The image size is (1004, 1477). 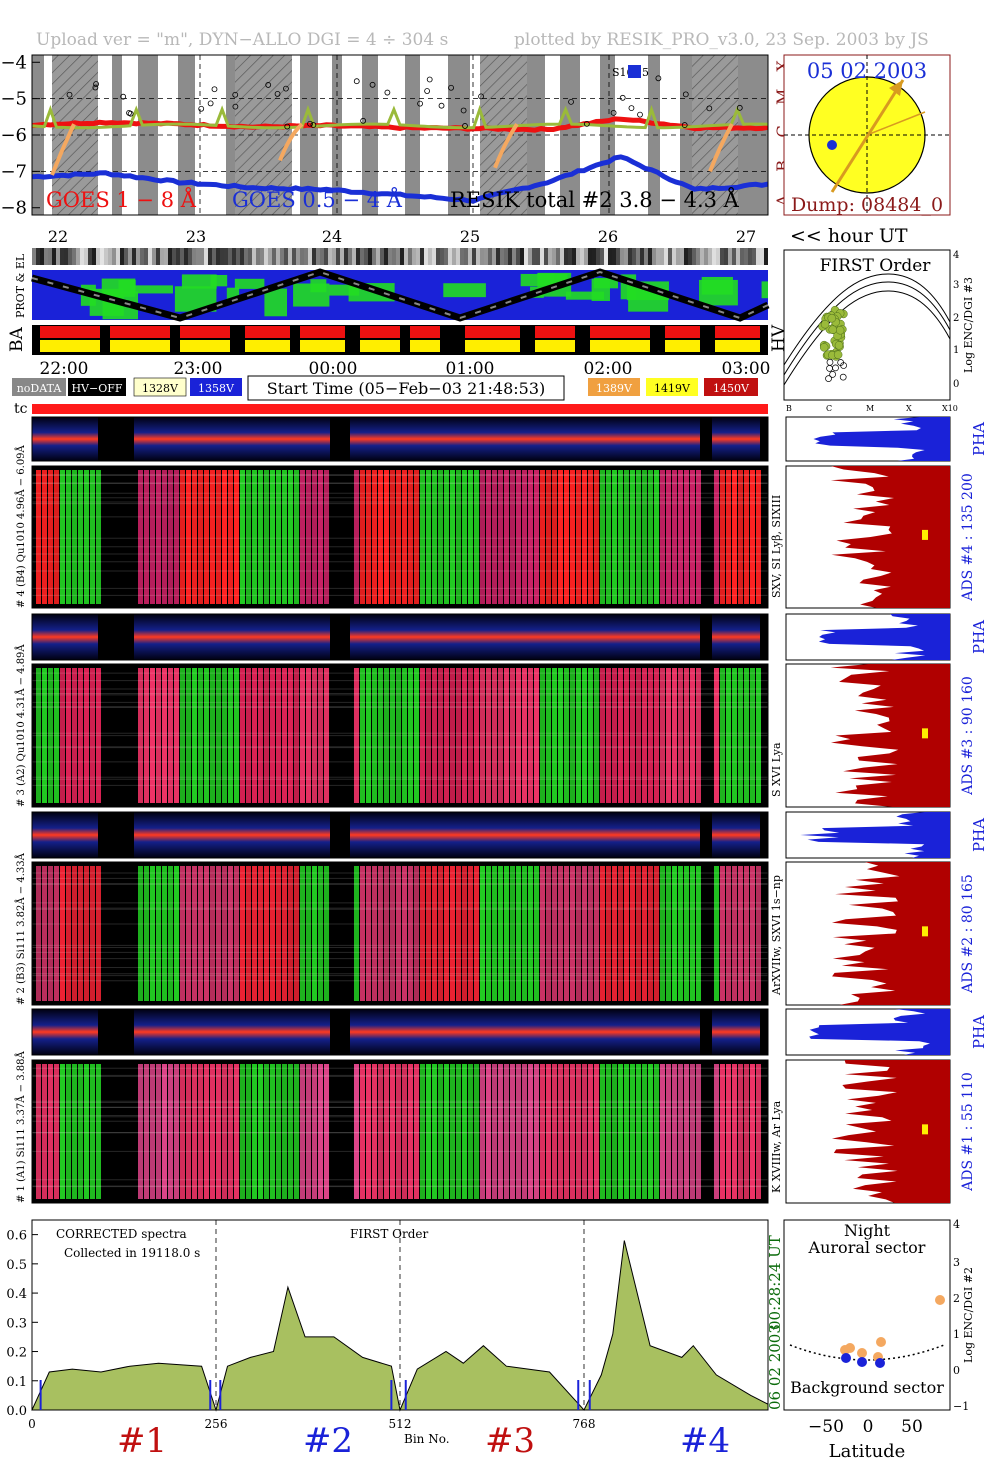 I want to click on channel-label: # 3 (A2) Qu1010 4.31Å − 4.89Å, so click(x=21, y=725).